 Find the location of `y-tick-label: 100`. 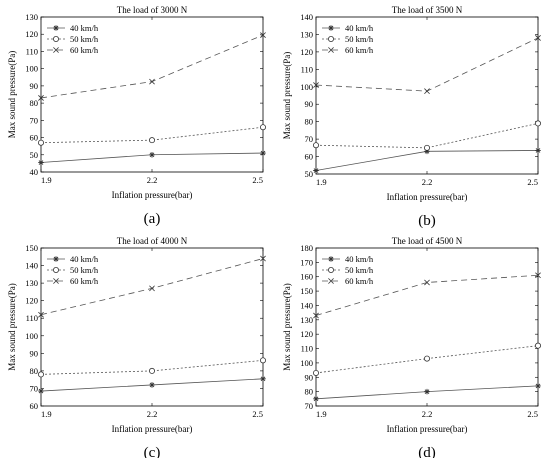

y-tick-label: 100 is located at coordinates (31, 69).